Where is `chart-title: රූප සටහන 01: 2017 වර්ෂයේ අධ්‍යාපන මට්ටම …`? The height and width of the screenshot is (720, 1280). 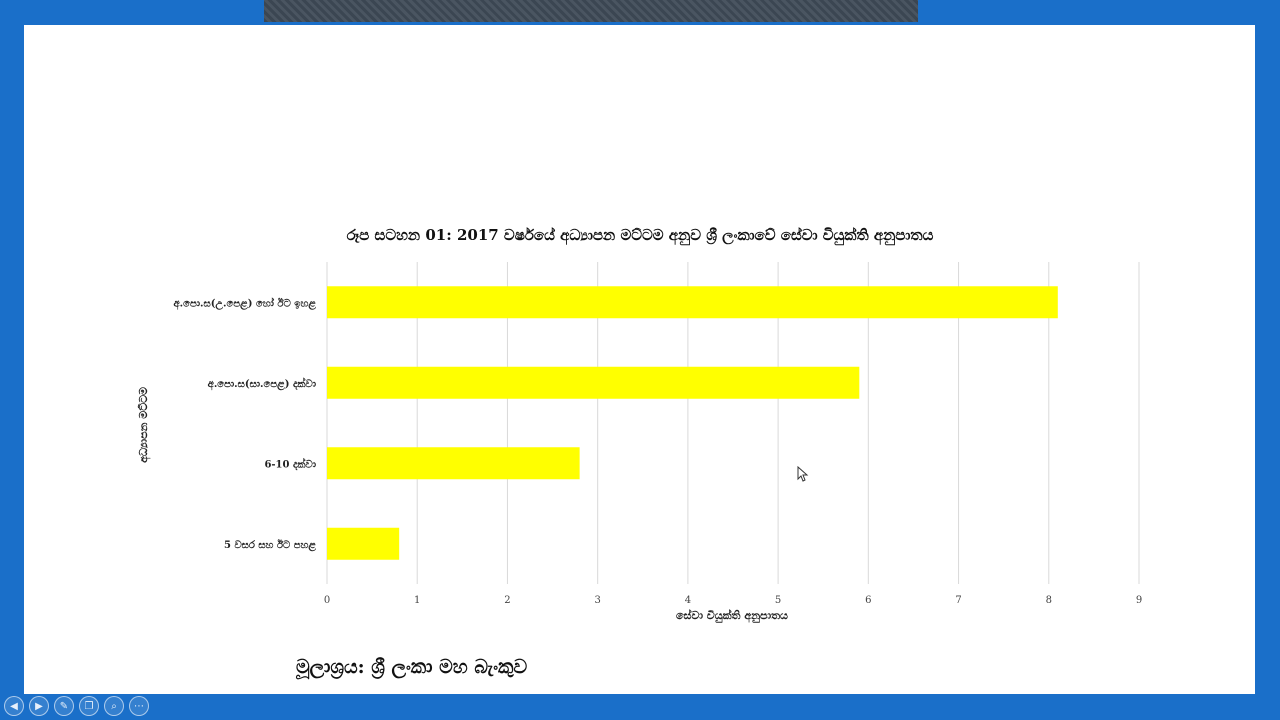 chart-title: රූප සටහන 01: 2017 වර්ෂයේ අධ්‍යාපන මට්ටම … is located at coordinates (640, 235).